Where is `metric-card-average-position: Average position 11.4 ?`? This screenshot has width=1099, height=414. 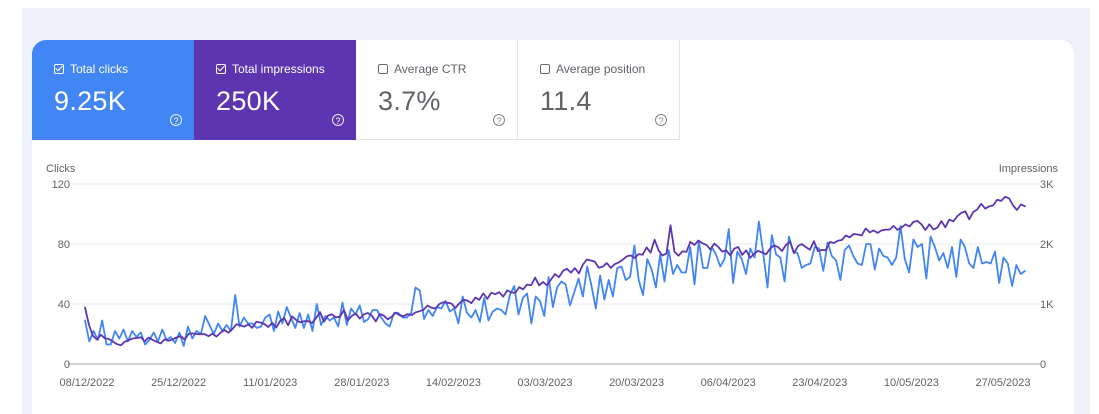
metric-card-average-position: Average position 11.4 ? is located at coordinates (599, 90).